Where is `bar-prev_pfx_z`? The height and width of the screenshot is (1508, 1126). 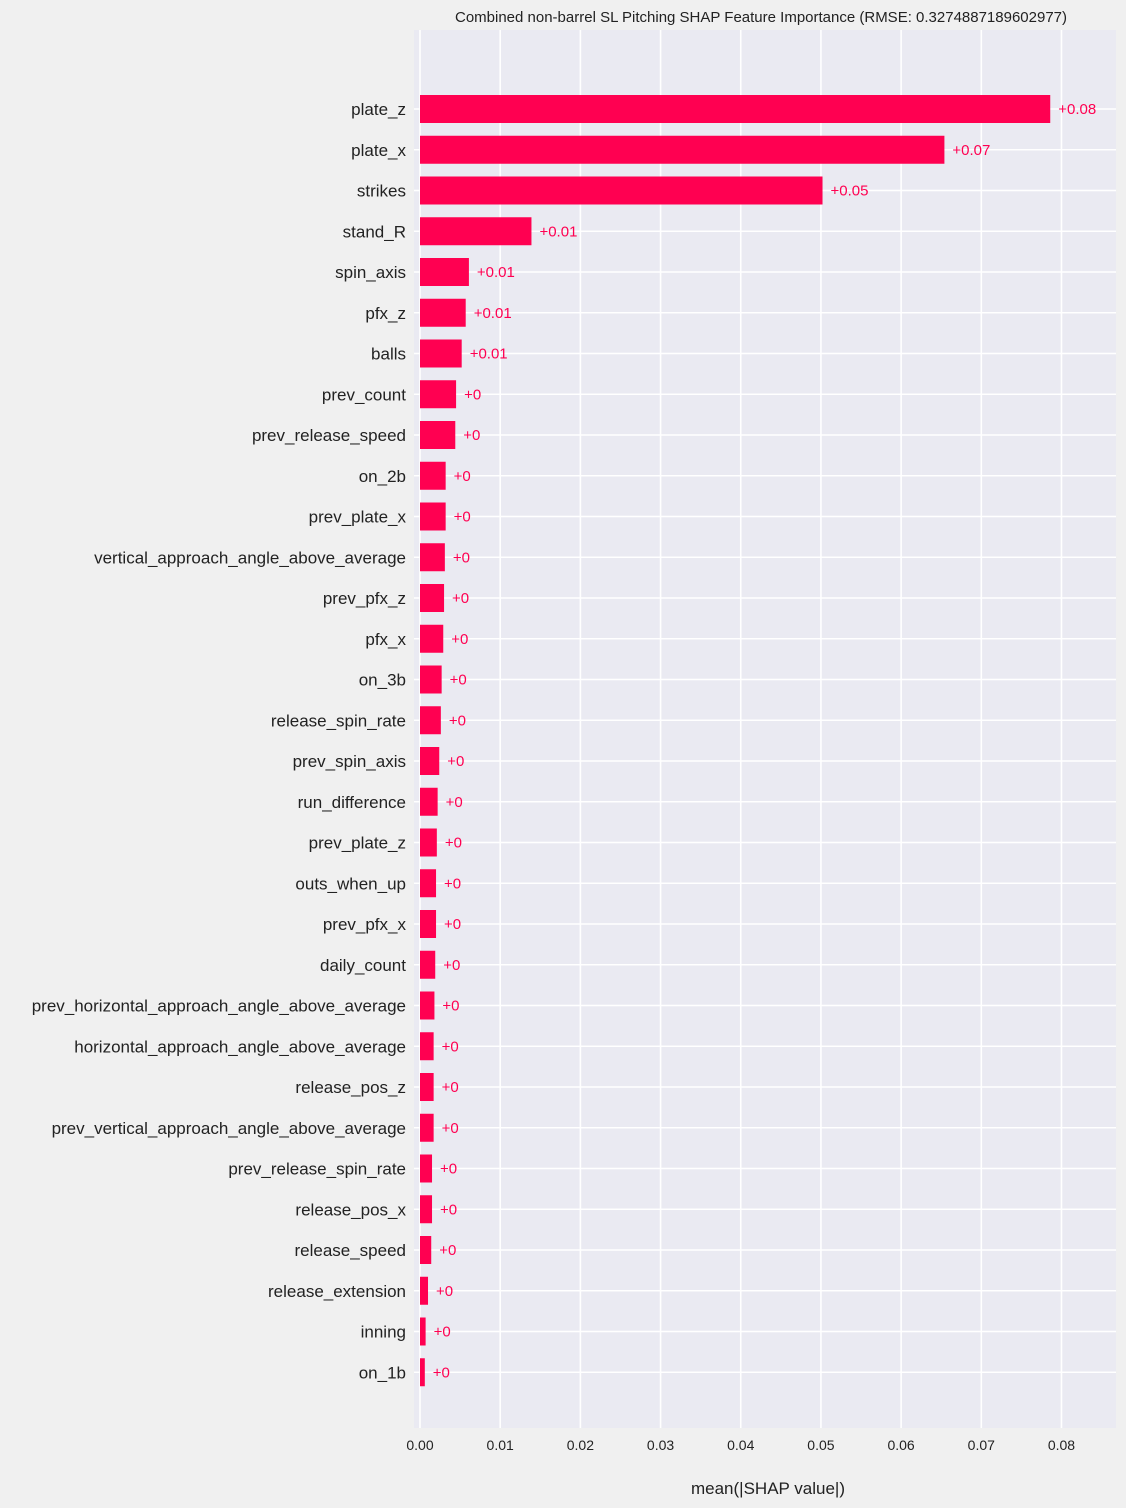 bar-prev_pfx_z is located at coordinates (432, 598).